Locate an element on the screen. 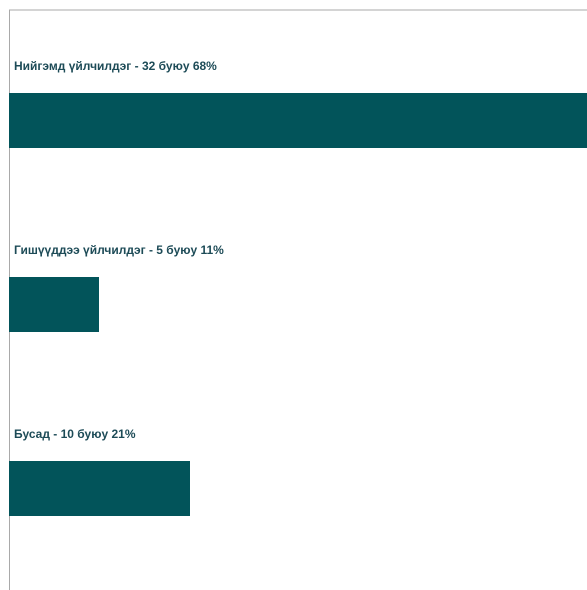  bar-label: Гишүүддээ үйлчилдэг - 5 буюу 11% is located at coordinates (119, 250).